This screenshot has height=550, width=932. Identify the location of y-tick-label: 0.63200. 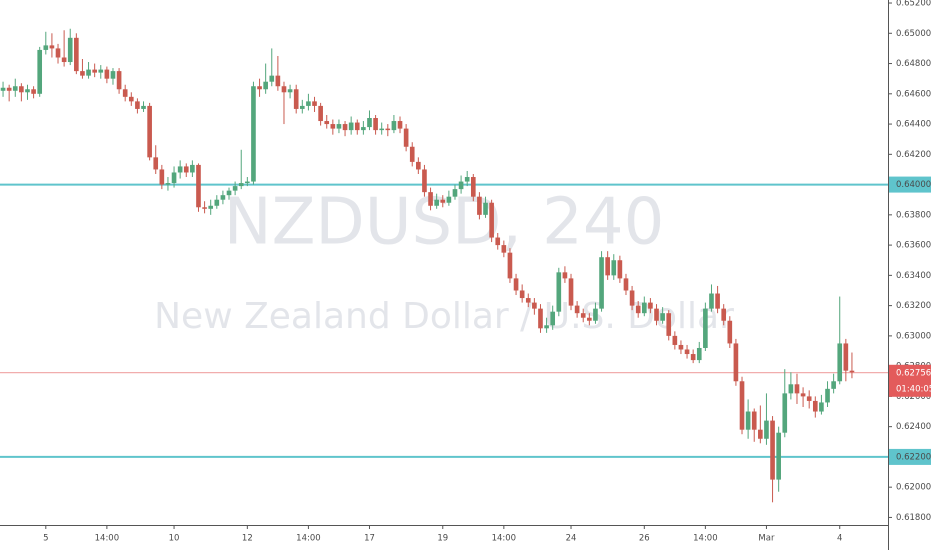
(913, 306).